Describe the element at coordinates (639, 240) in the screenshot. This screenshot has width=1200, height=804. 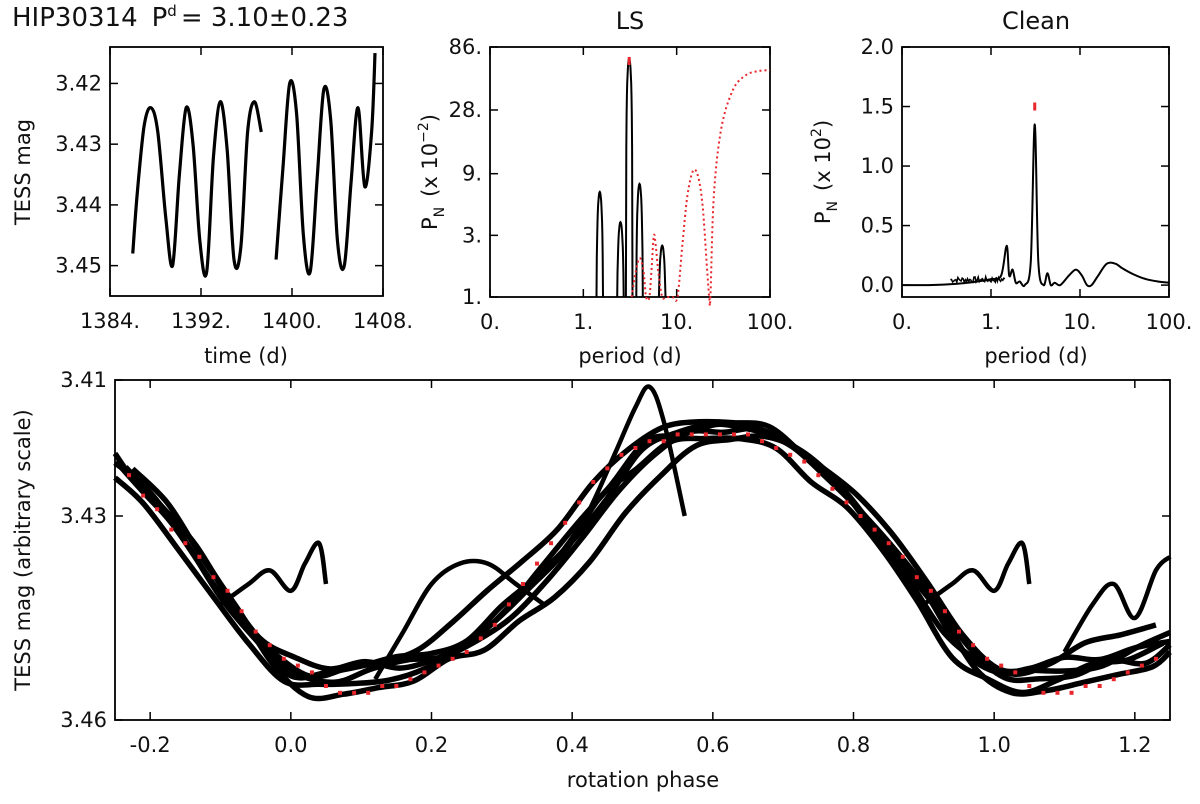
I see `ls-periodogram-peak` at that location.